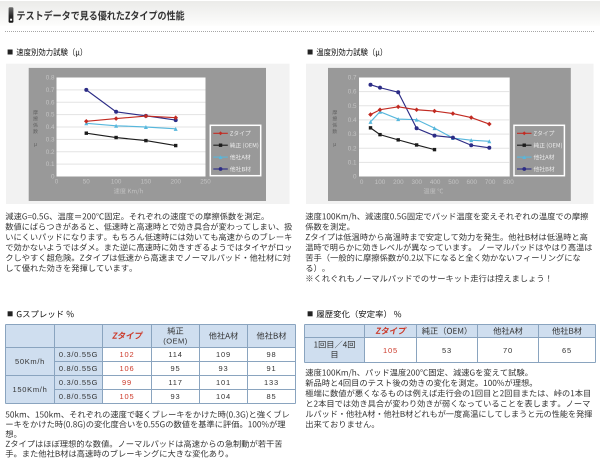 The height and width of the screenshot is (466, 600). What do you see at coordinates (447, 350) in the screenshot?
I see `svg-text: 53` at bounding box center [447, 350].